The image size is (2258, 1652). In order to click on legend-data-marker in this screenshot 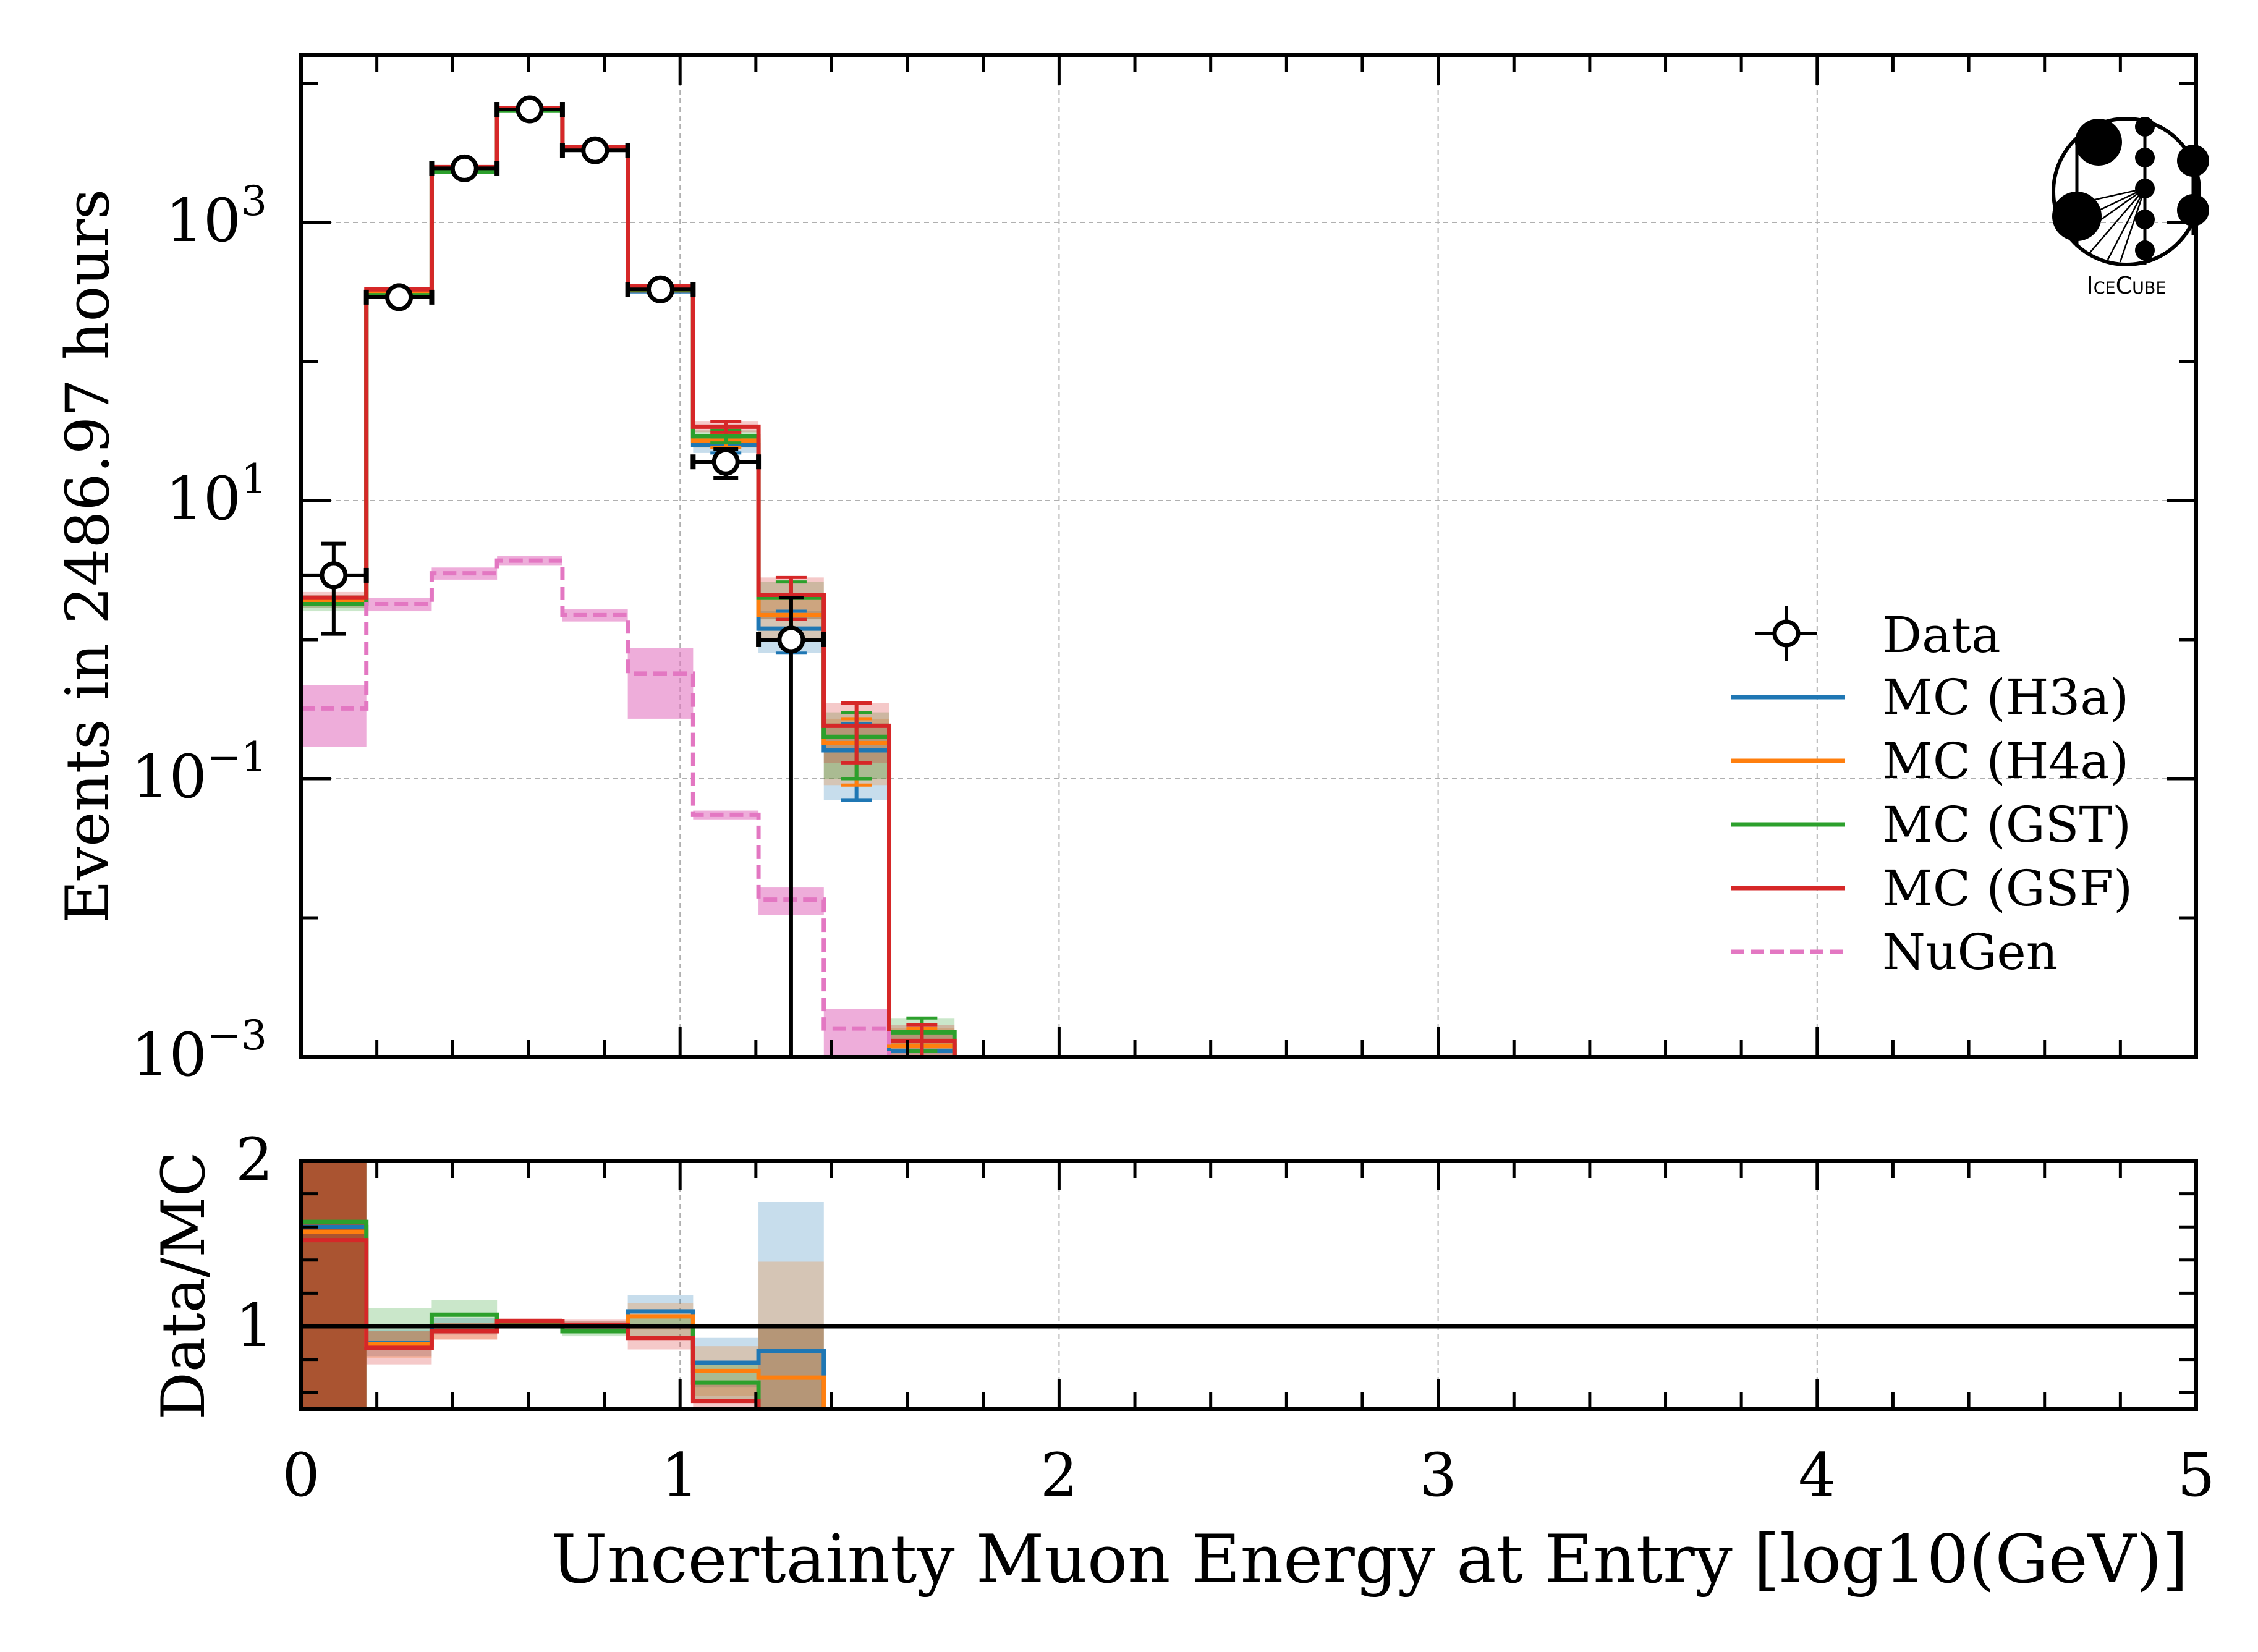, I will do `click(1786, 633)`.